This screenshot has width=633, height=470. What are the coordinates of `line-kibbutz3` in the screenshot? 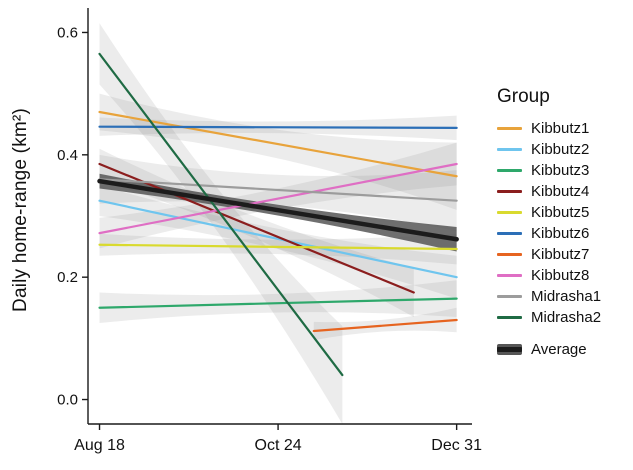 It's located at (278, 303).